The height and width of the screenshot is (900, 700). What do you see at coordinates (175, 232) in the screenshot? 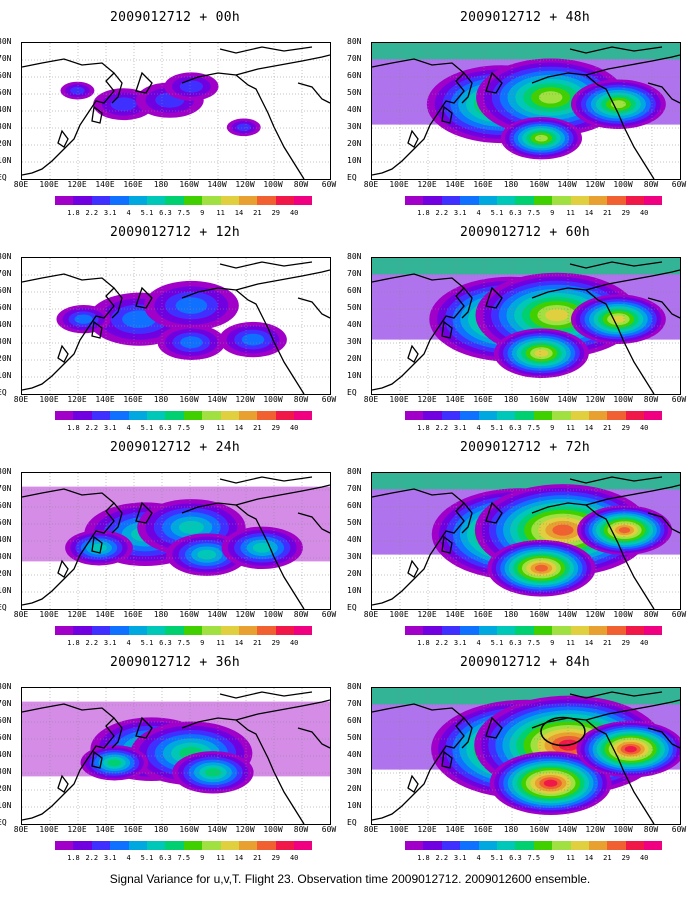
I see `panel-title: 2009012712 + 12h` at bounding box center [175, 232].